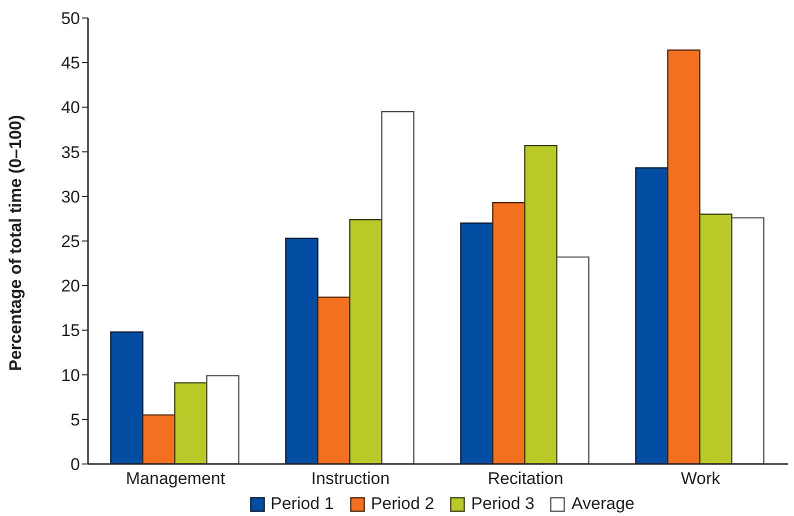  I want to click on y-tick-label: 0, so click(75, 464).